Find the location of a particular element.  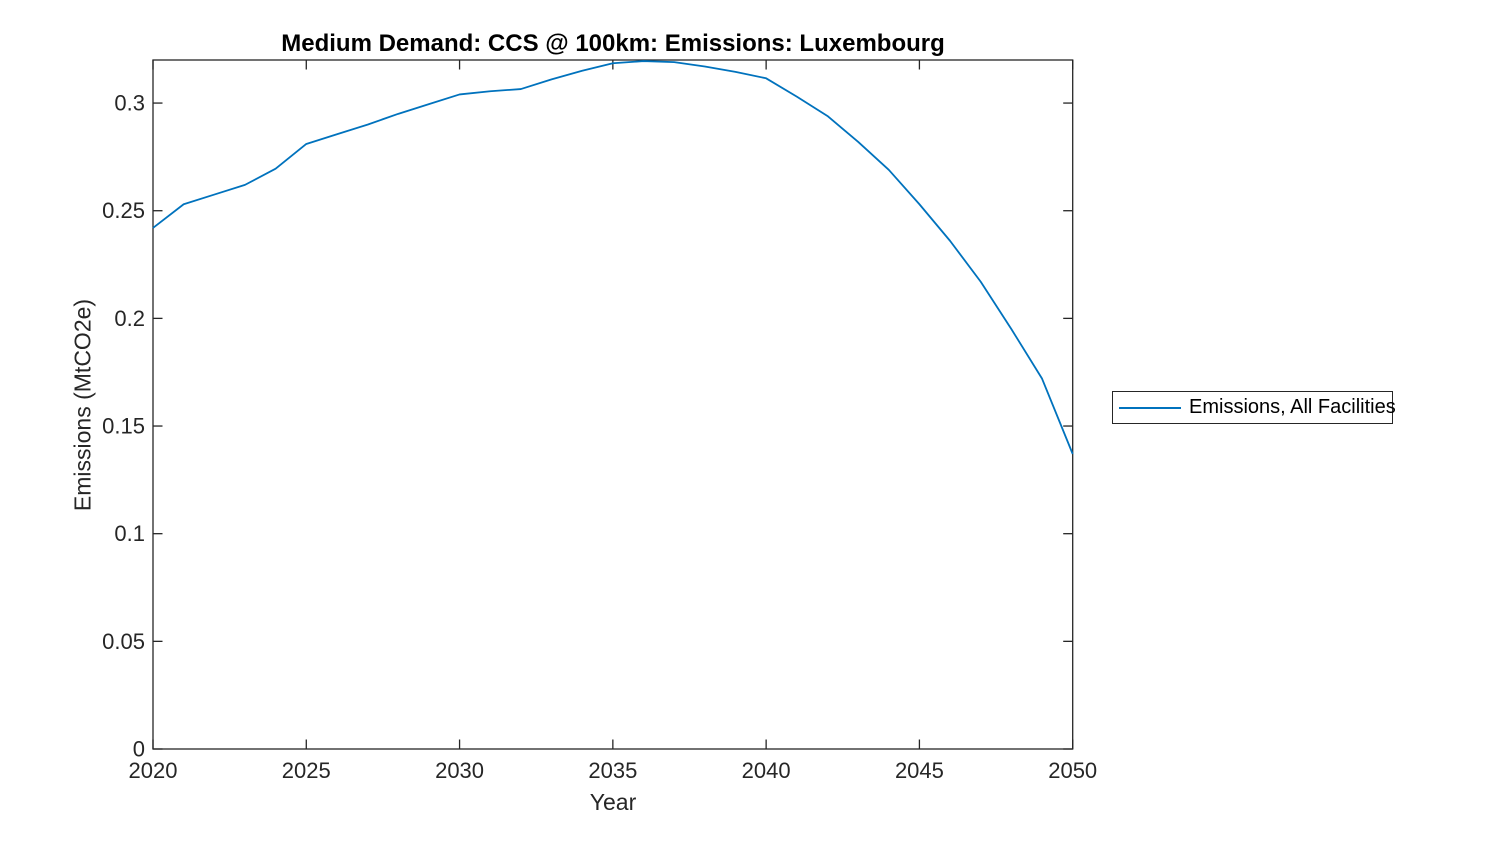

x-axis-label: Year is located at coordinates (613, 802).